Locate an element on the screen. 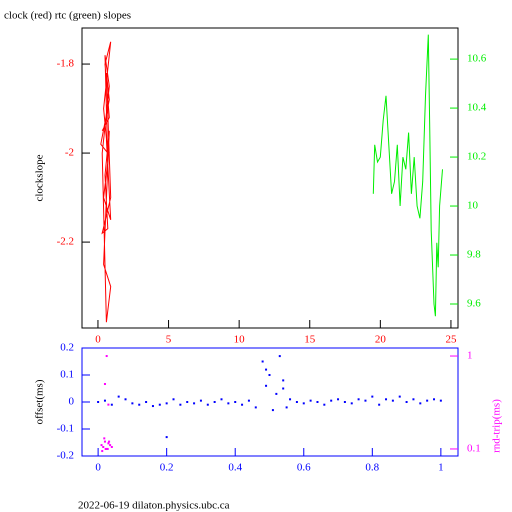 The height and width of the screenshot is (512, 512). x-tick-label: 1 is located at coordinates (441, 468).